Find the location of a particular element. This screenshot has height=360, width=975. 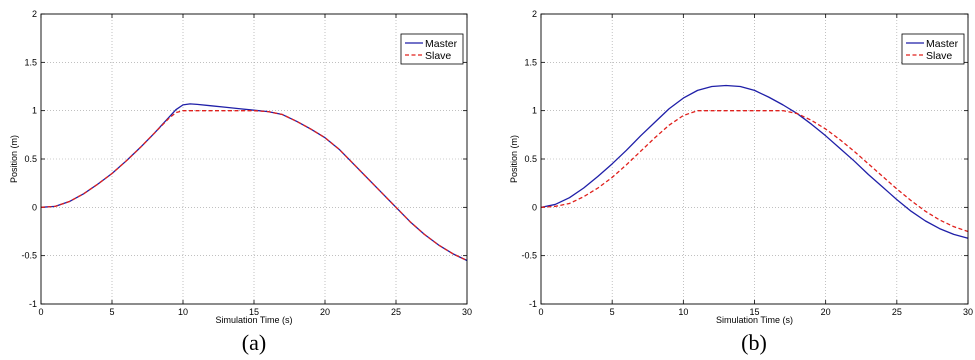

figure-caption: (a) is located at coordinates (254, 342).